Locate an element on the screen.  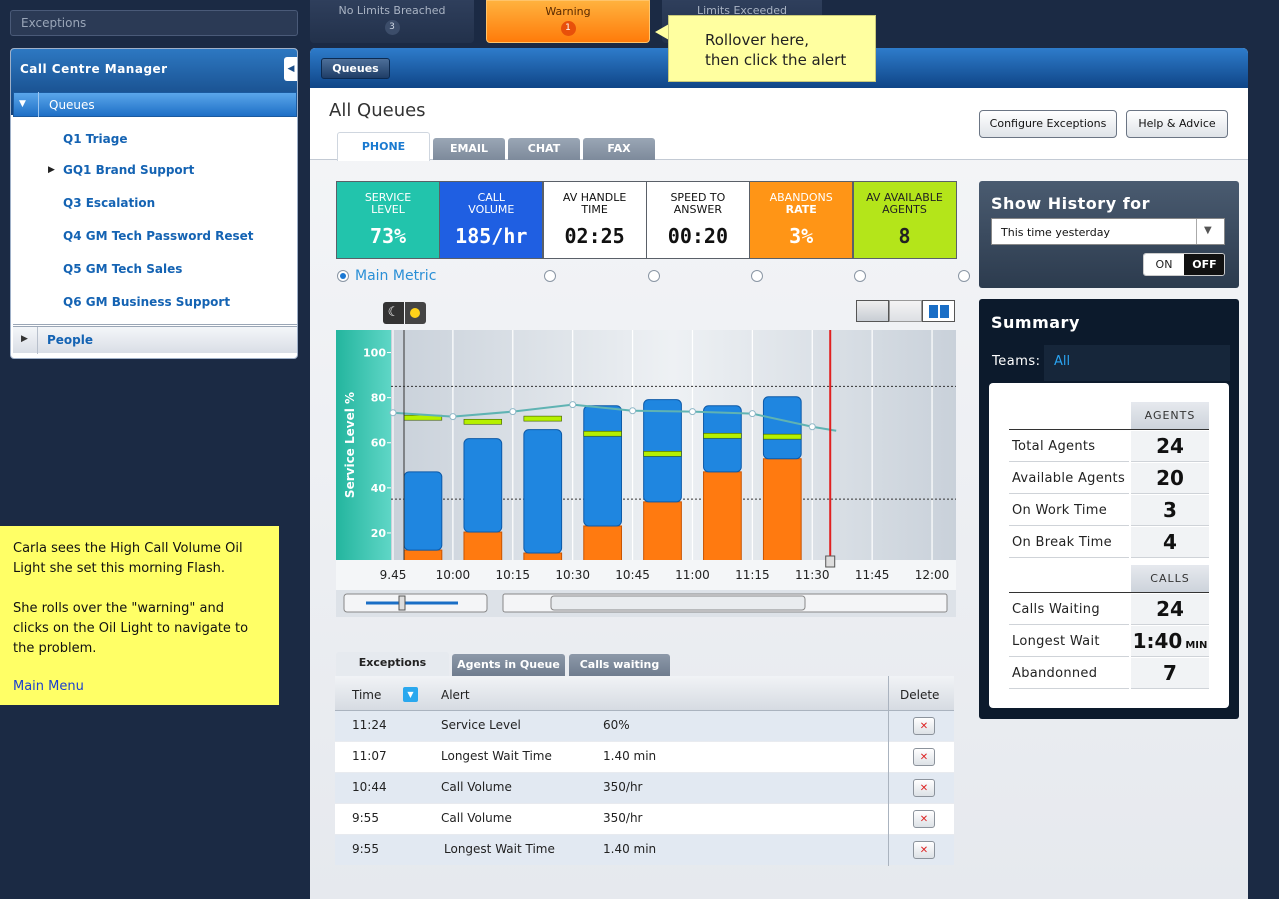
people-row: ▶ People is located at coordinates (155, 340).